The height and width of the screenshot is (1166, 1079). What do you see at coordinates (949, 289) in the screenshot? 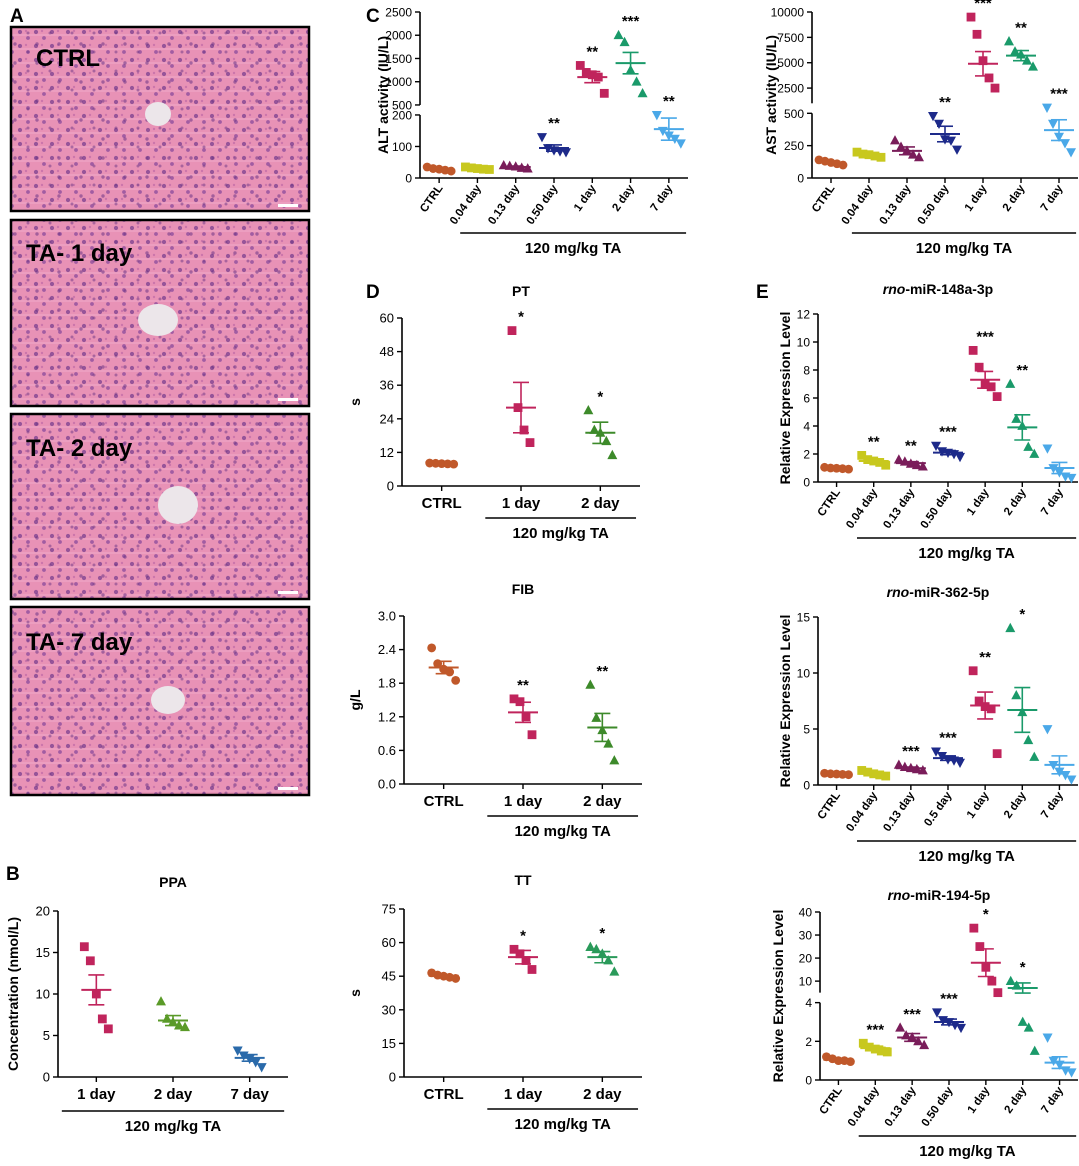
I see `chart-title-rest: -miR-148a-3p` at bounding box center [949, 289].